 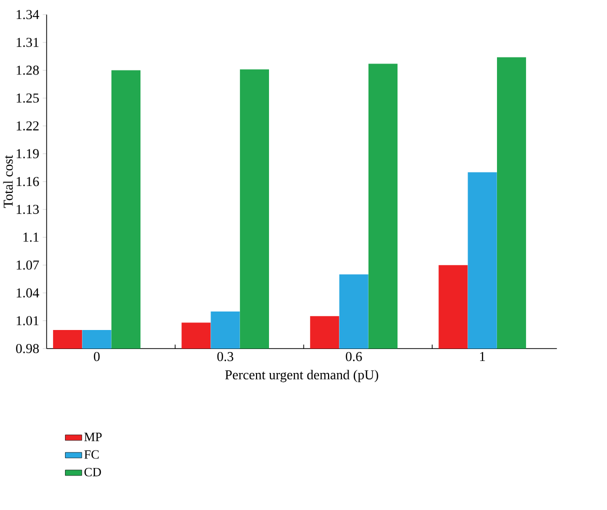 What do you see at coordinates (27, 153) in the screenshot?
I see `y-tick-label: 1.19` at bounding box center [27, 153].